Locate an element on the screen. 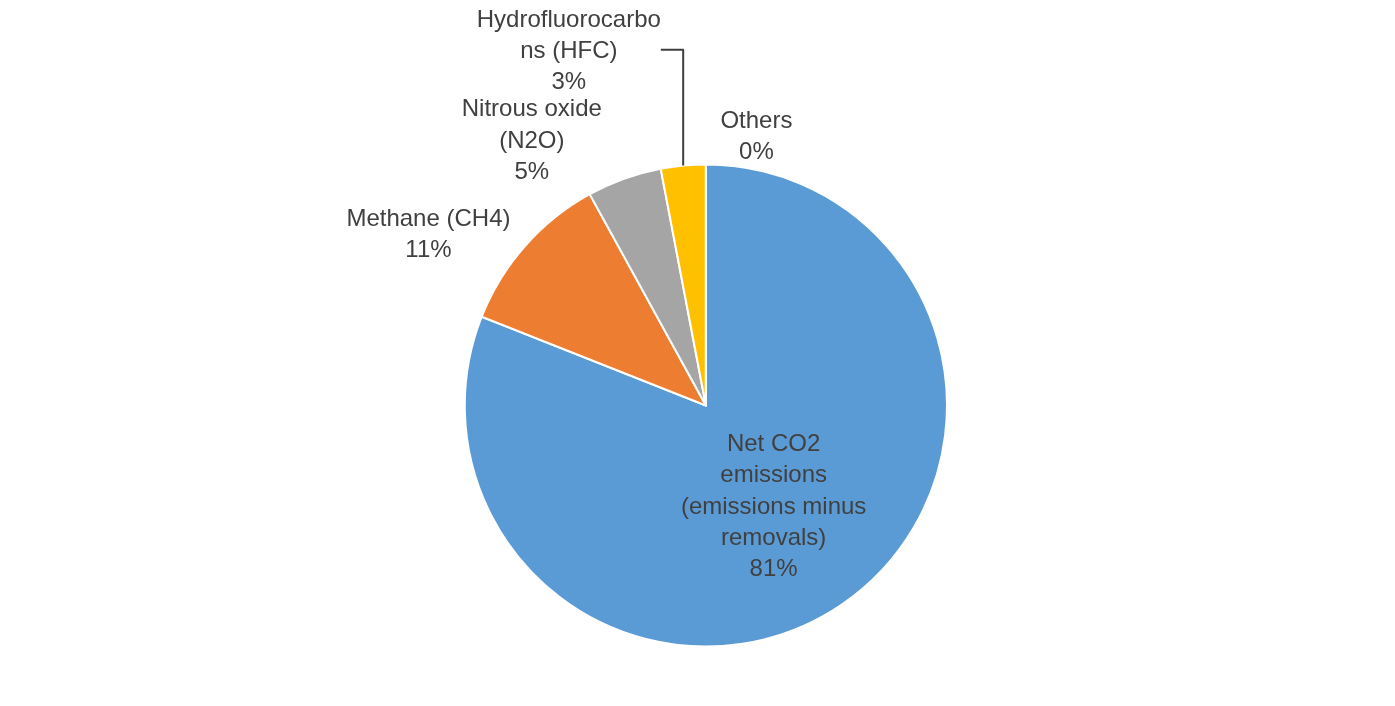  data-label: 3% is located at coordinates (569, 81).